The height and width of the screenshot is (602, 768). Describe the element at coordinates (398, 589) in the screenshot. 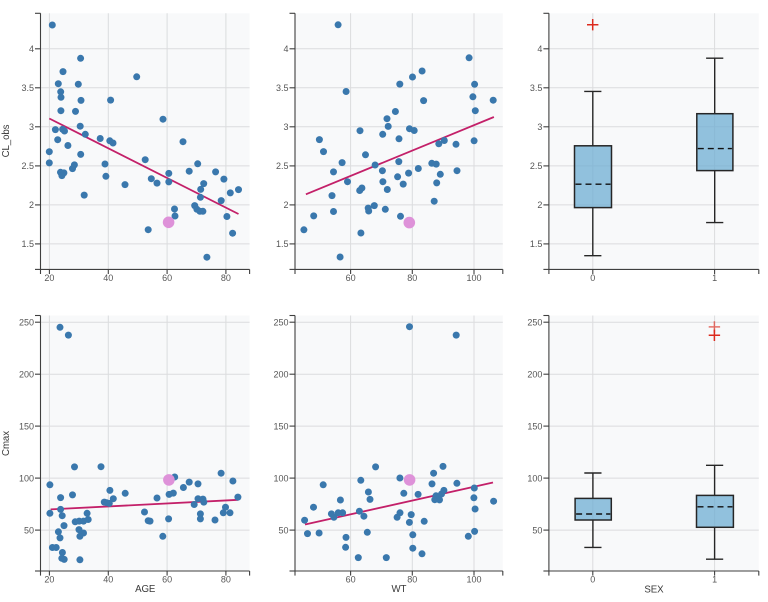

I see `svg-text: WT` at that location.